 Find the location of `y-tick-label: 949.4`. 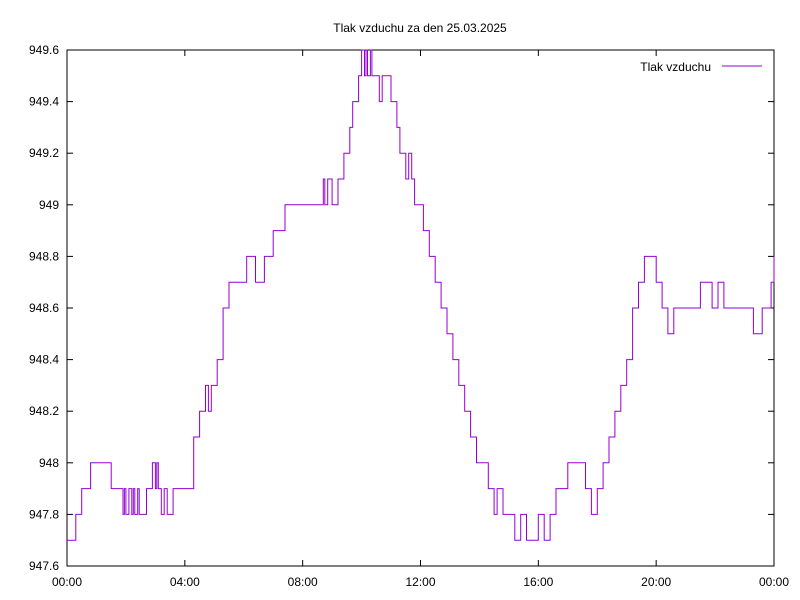

y-tick-label: 949.4 is located at coordinates (44, 102).